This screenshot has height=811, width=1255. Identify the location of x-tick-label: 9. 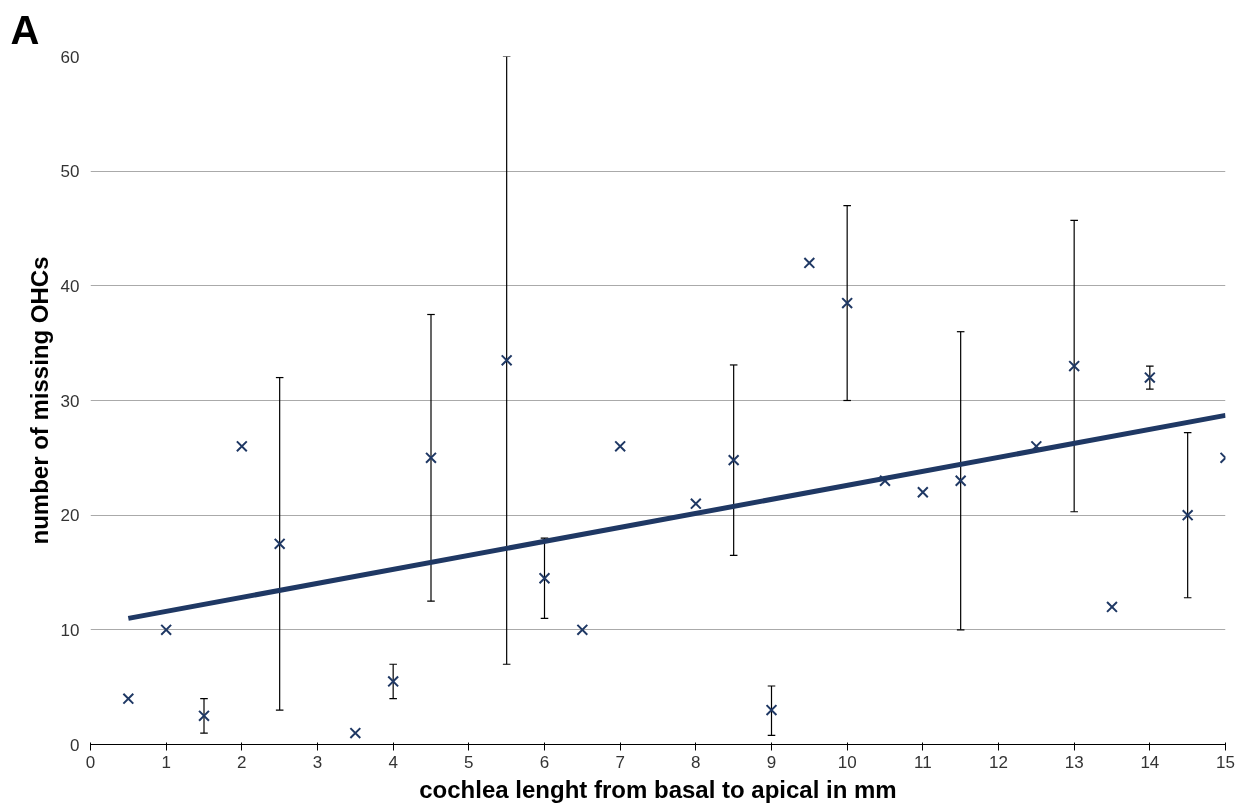
(771, 762).